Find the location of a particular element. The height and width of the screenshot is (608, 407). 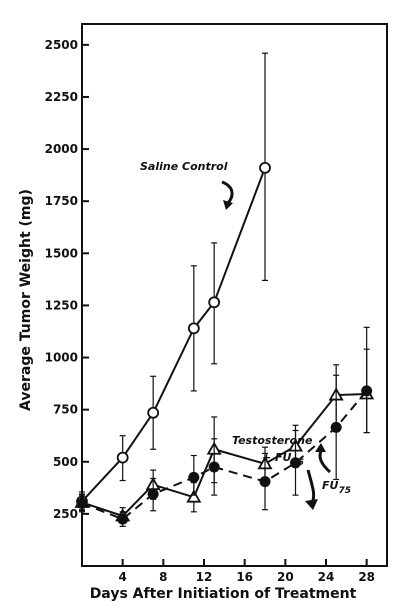

fu75-text: FU is located at coordinates (330, 485).